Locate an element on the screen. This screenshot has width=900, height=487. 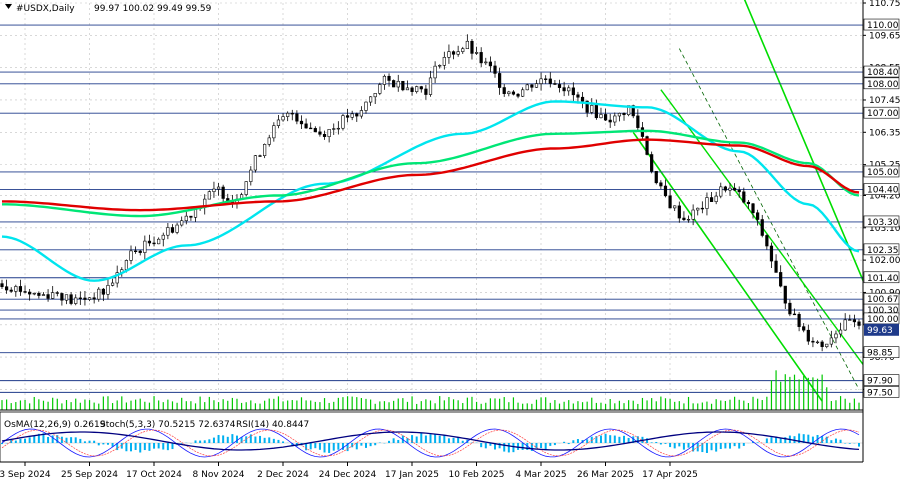
y-tick-label: 107.45 is located at coordinates (884, 101).